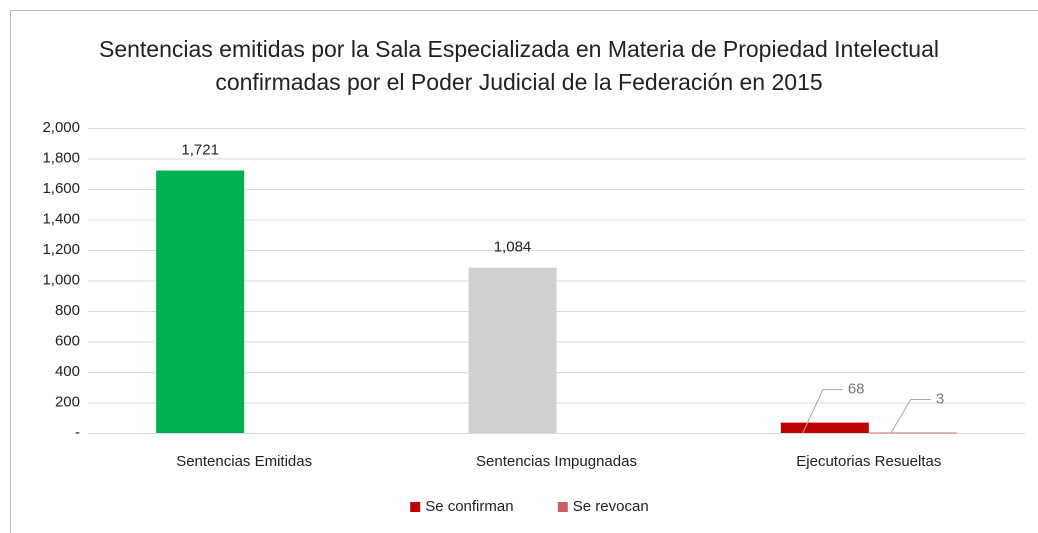 This screenshot has height=533, width=1038. Describe the element at coordinates (67, 401) in the screenshot. I see `y-tick-label: 200` at that location.